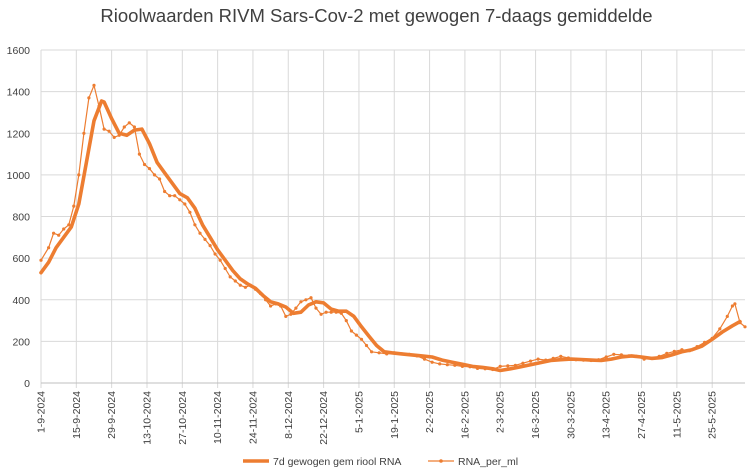 The height and width of the screenshot is (476, 753). I want to click on x-tick-label: 27-10-2024, so click(183, 418).